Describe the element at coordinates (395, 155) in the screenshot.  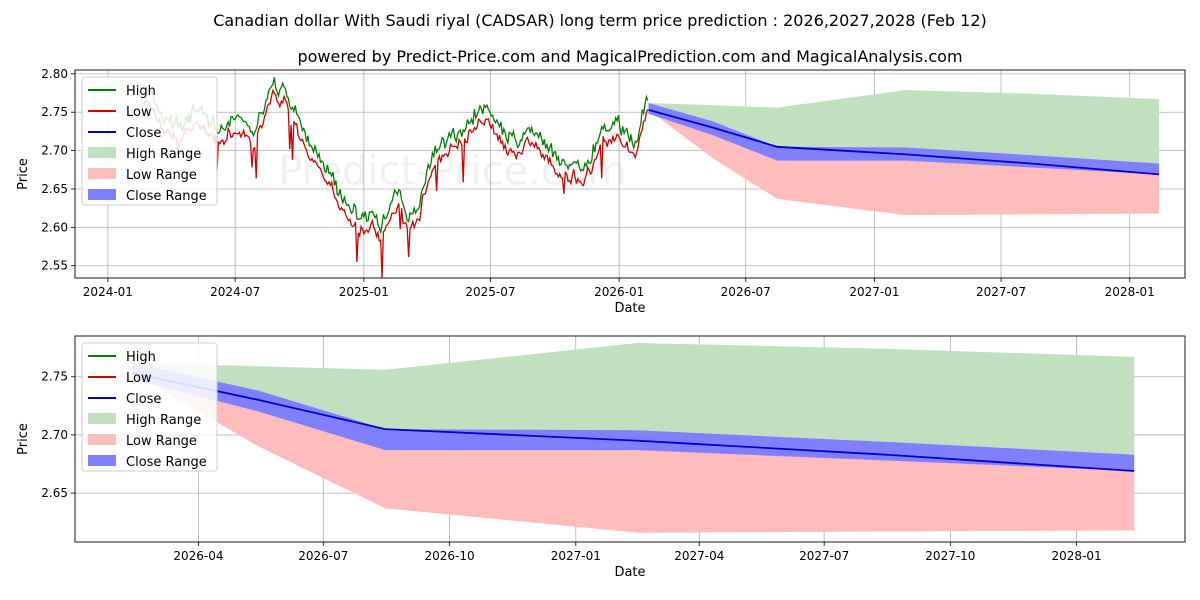
I see `high-series-line` at that location.